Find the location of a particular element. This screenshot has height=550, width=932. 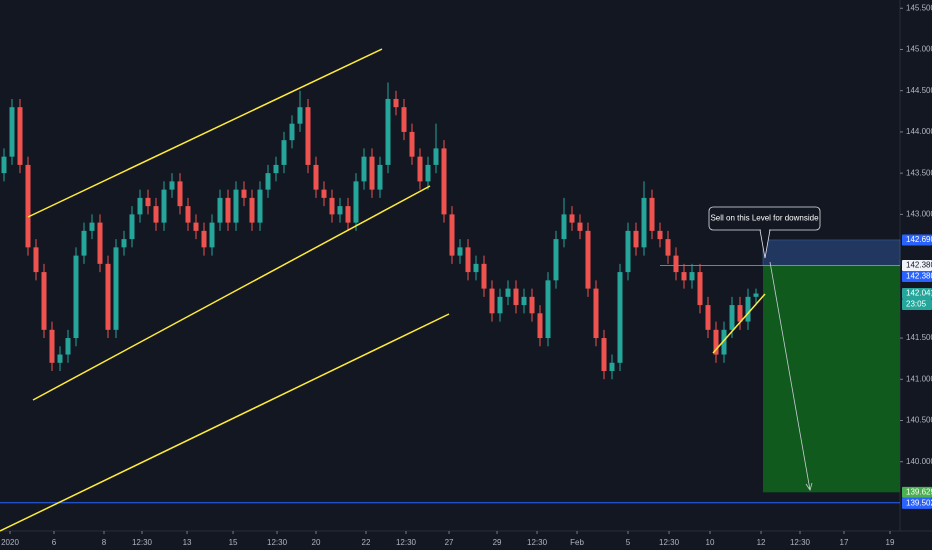

x-tick-label: 20 is located at coordinates (316, 542).